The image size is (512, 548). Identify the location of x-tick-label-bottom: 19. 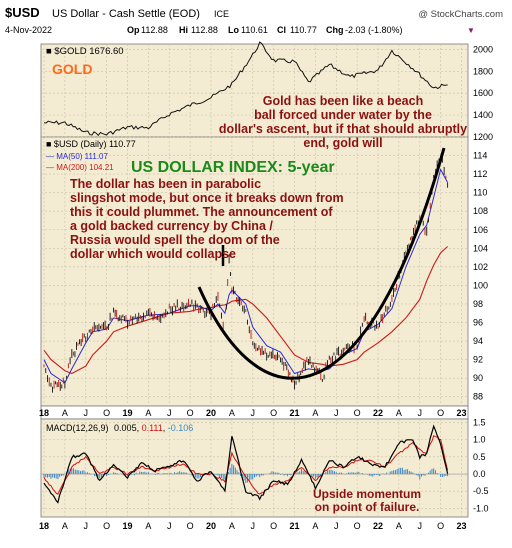
(127, 526).